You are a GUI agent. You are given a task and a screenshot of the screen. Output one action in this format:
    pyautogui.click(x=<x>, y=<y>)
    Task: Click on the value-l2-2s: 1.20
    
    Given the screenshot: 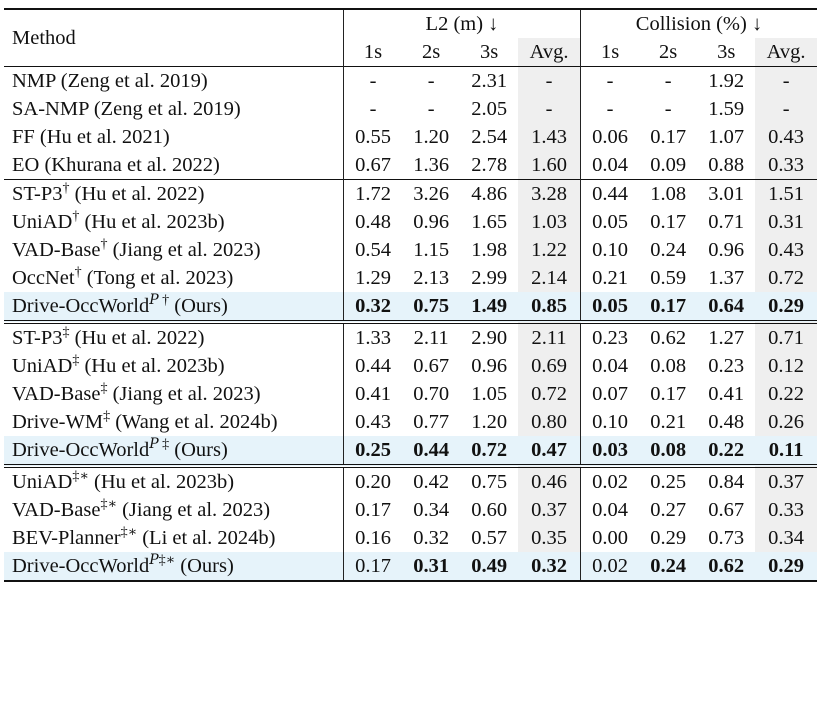 What is the action you would take?
    pyautogui.click(x=431, y=137)
    